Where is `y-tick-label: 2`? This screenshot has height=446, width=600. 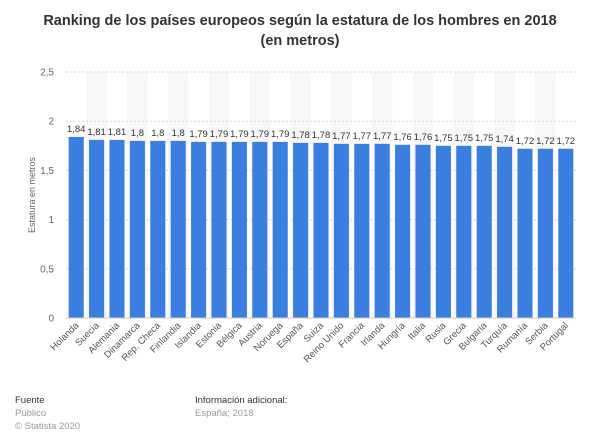
y-tick-label: 2 is located at coordinates (51, 122).